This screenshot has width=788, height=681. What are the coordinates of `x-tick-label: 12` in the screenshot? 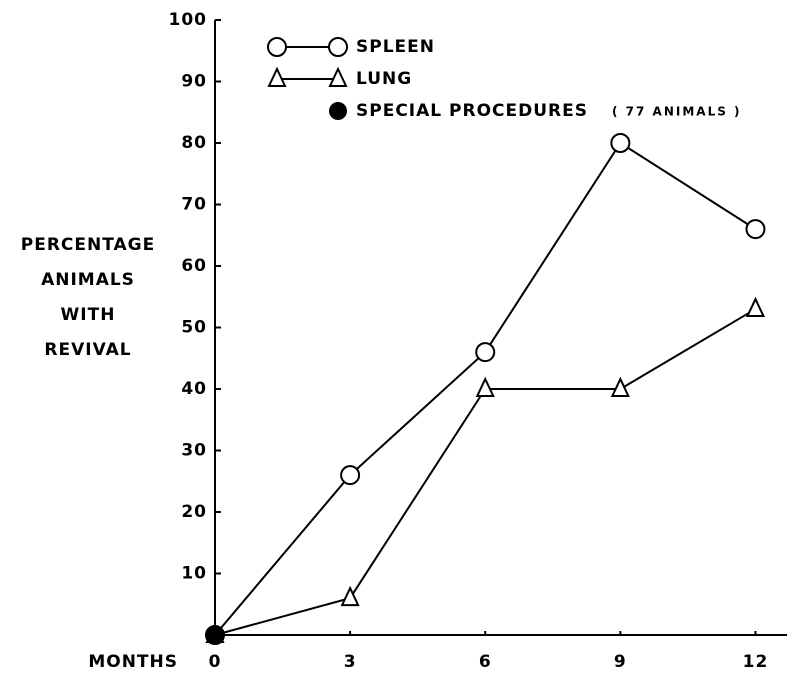 It's located at (756, 662).